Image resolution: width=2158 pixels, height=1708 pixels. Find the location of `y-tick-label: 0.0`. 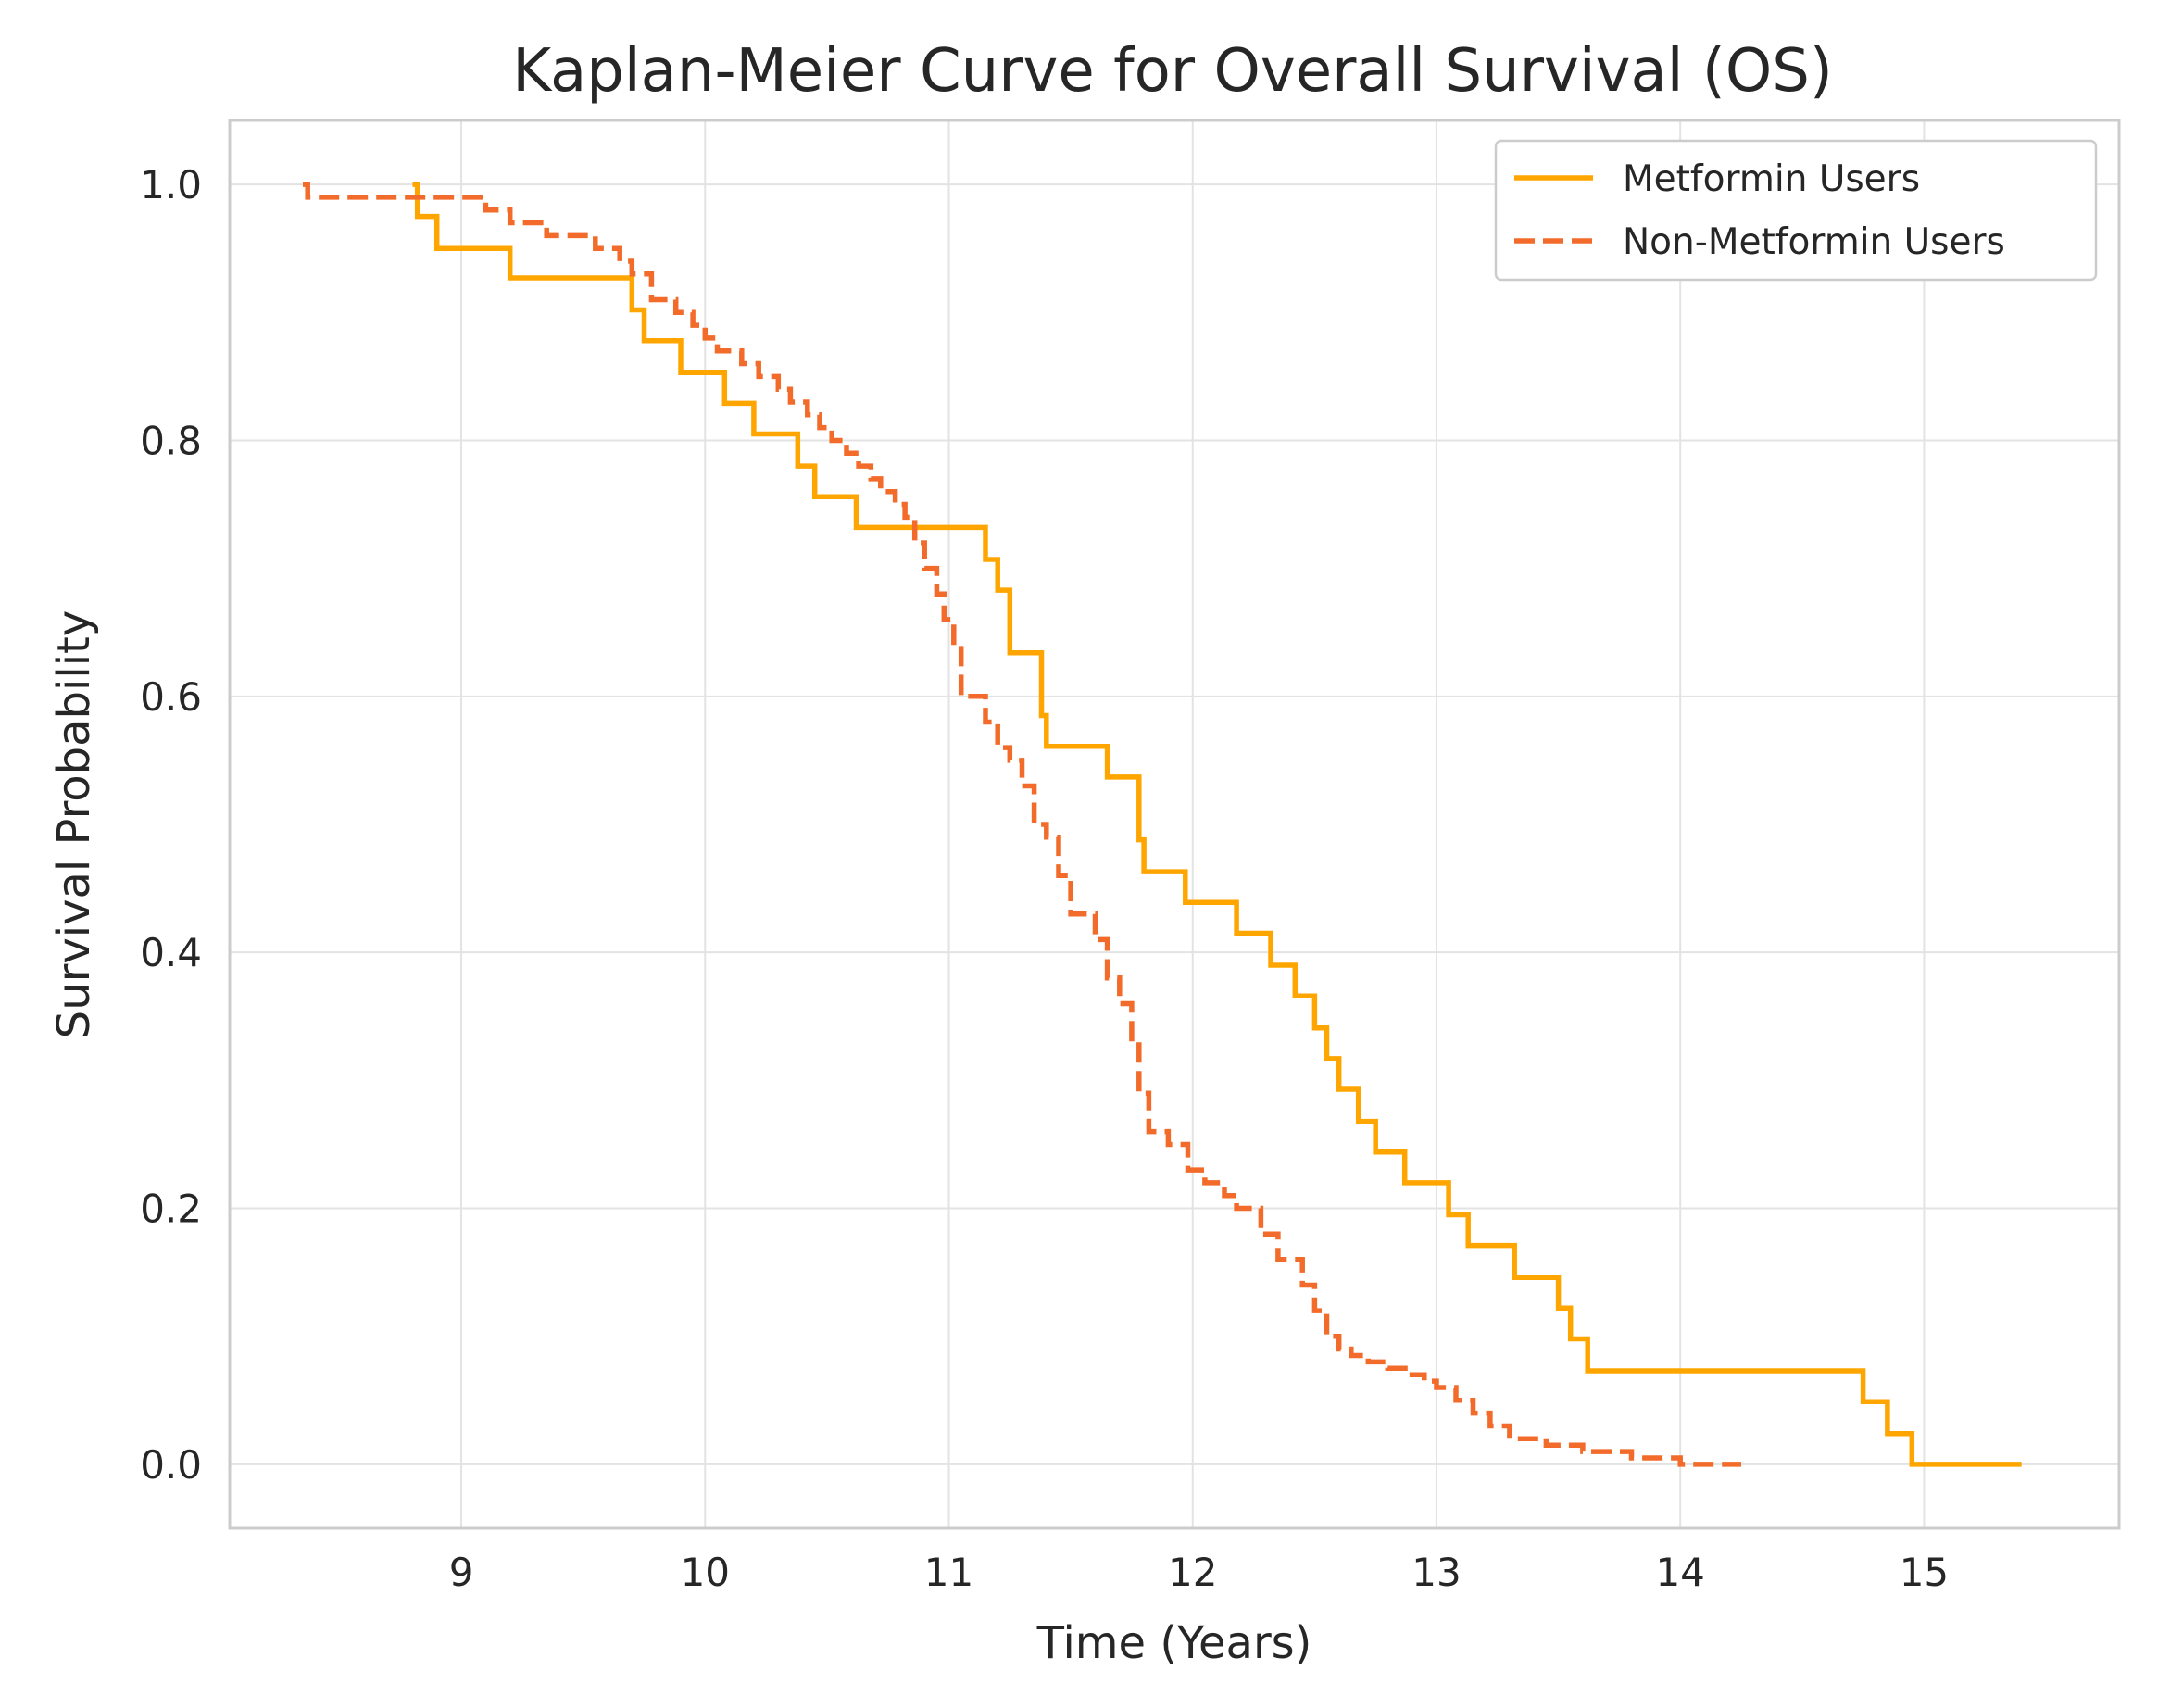

y-tick-label: 0.0 is located at coordinates (171, 1465).